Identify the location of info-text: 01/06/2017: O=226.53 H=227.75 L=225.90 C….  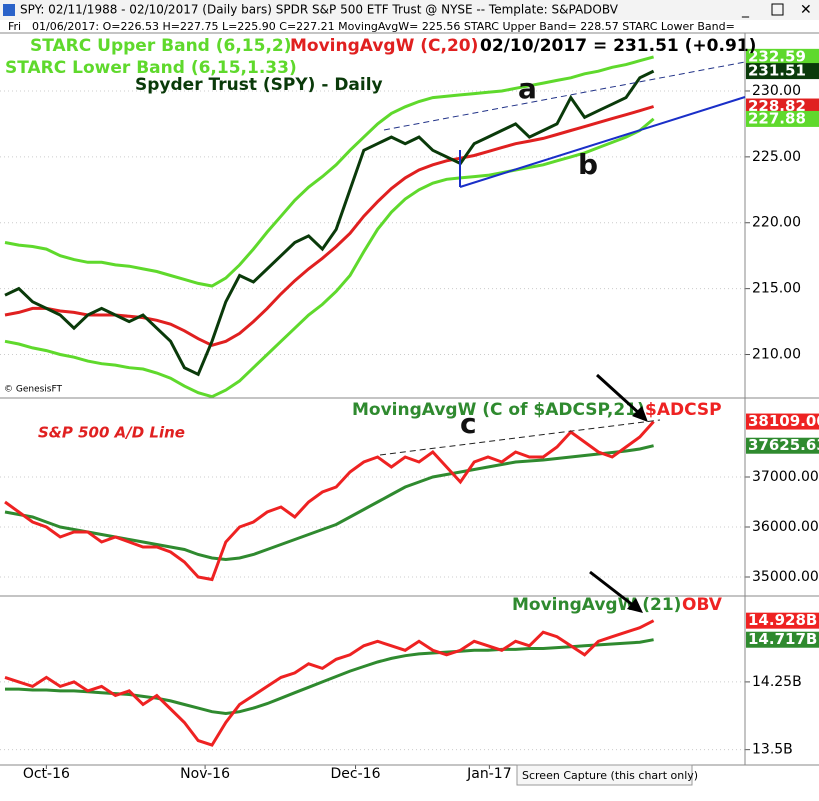
(383, 26).